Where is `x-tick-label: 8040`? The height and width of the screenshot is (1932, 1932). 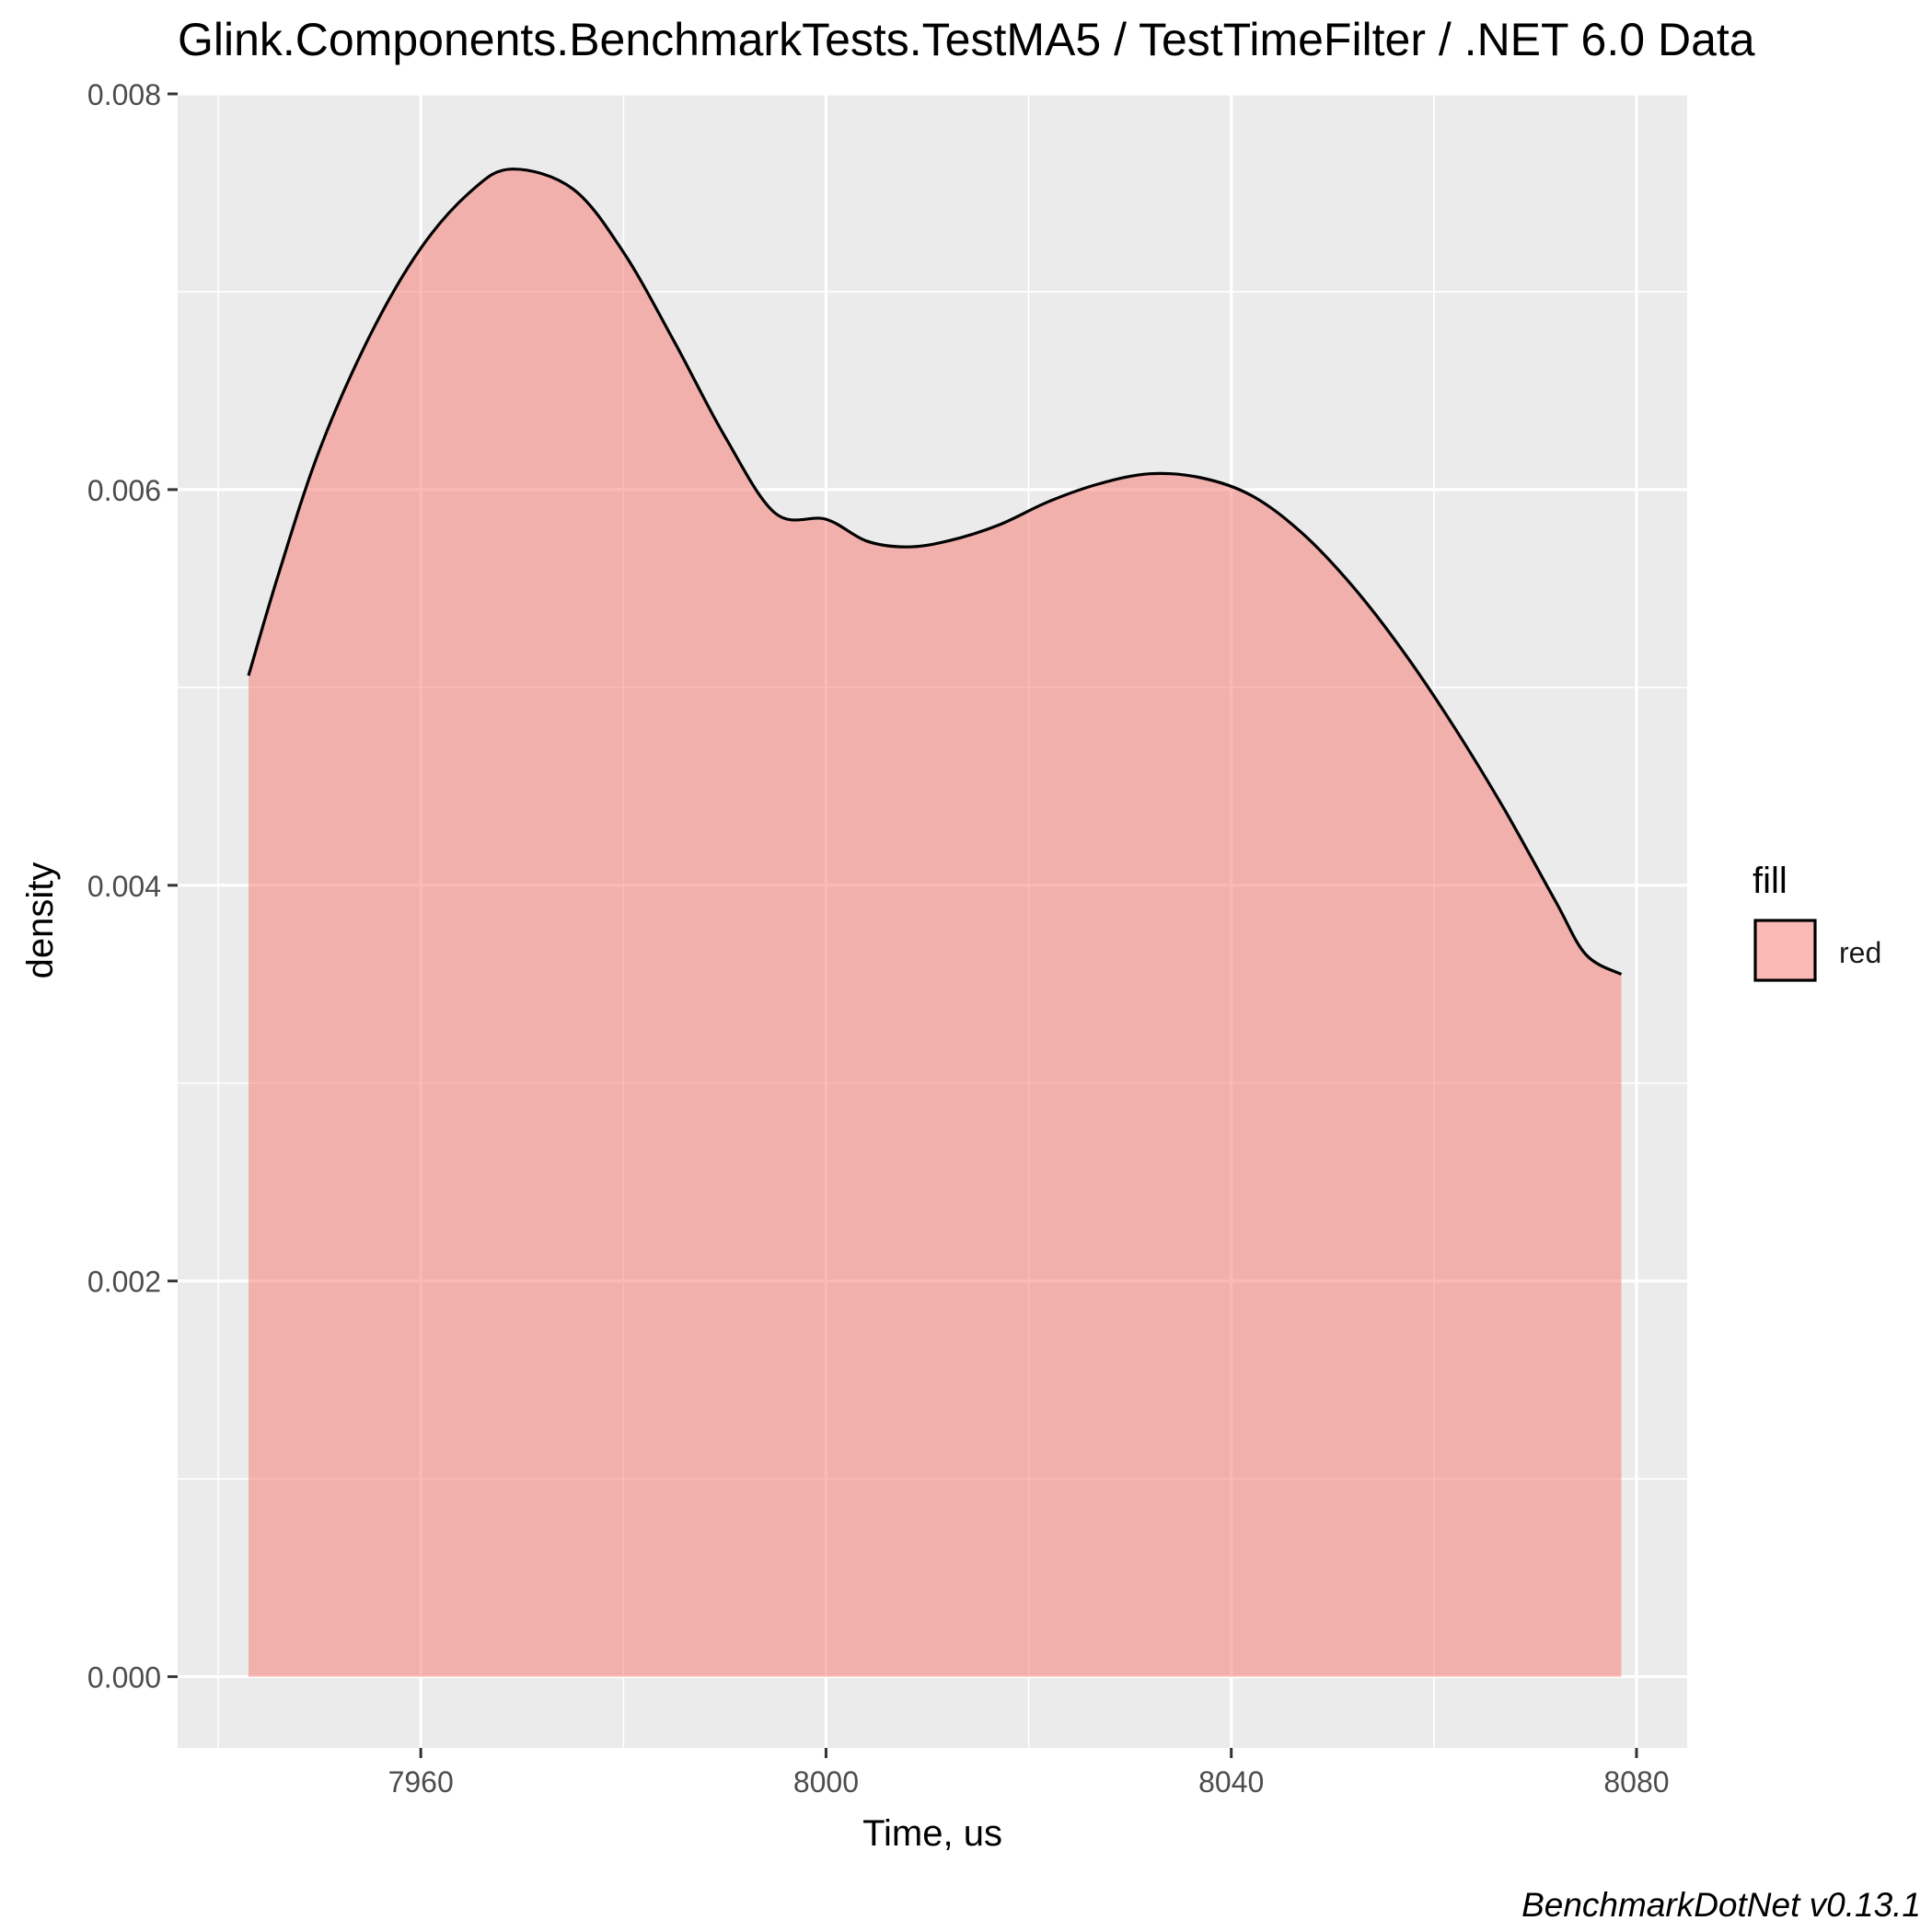 x-tick-label: 8040 is located at coordinates (1231, 1782).